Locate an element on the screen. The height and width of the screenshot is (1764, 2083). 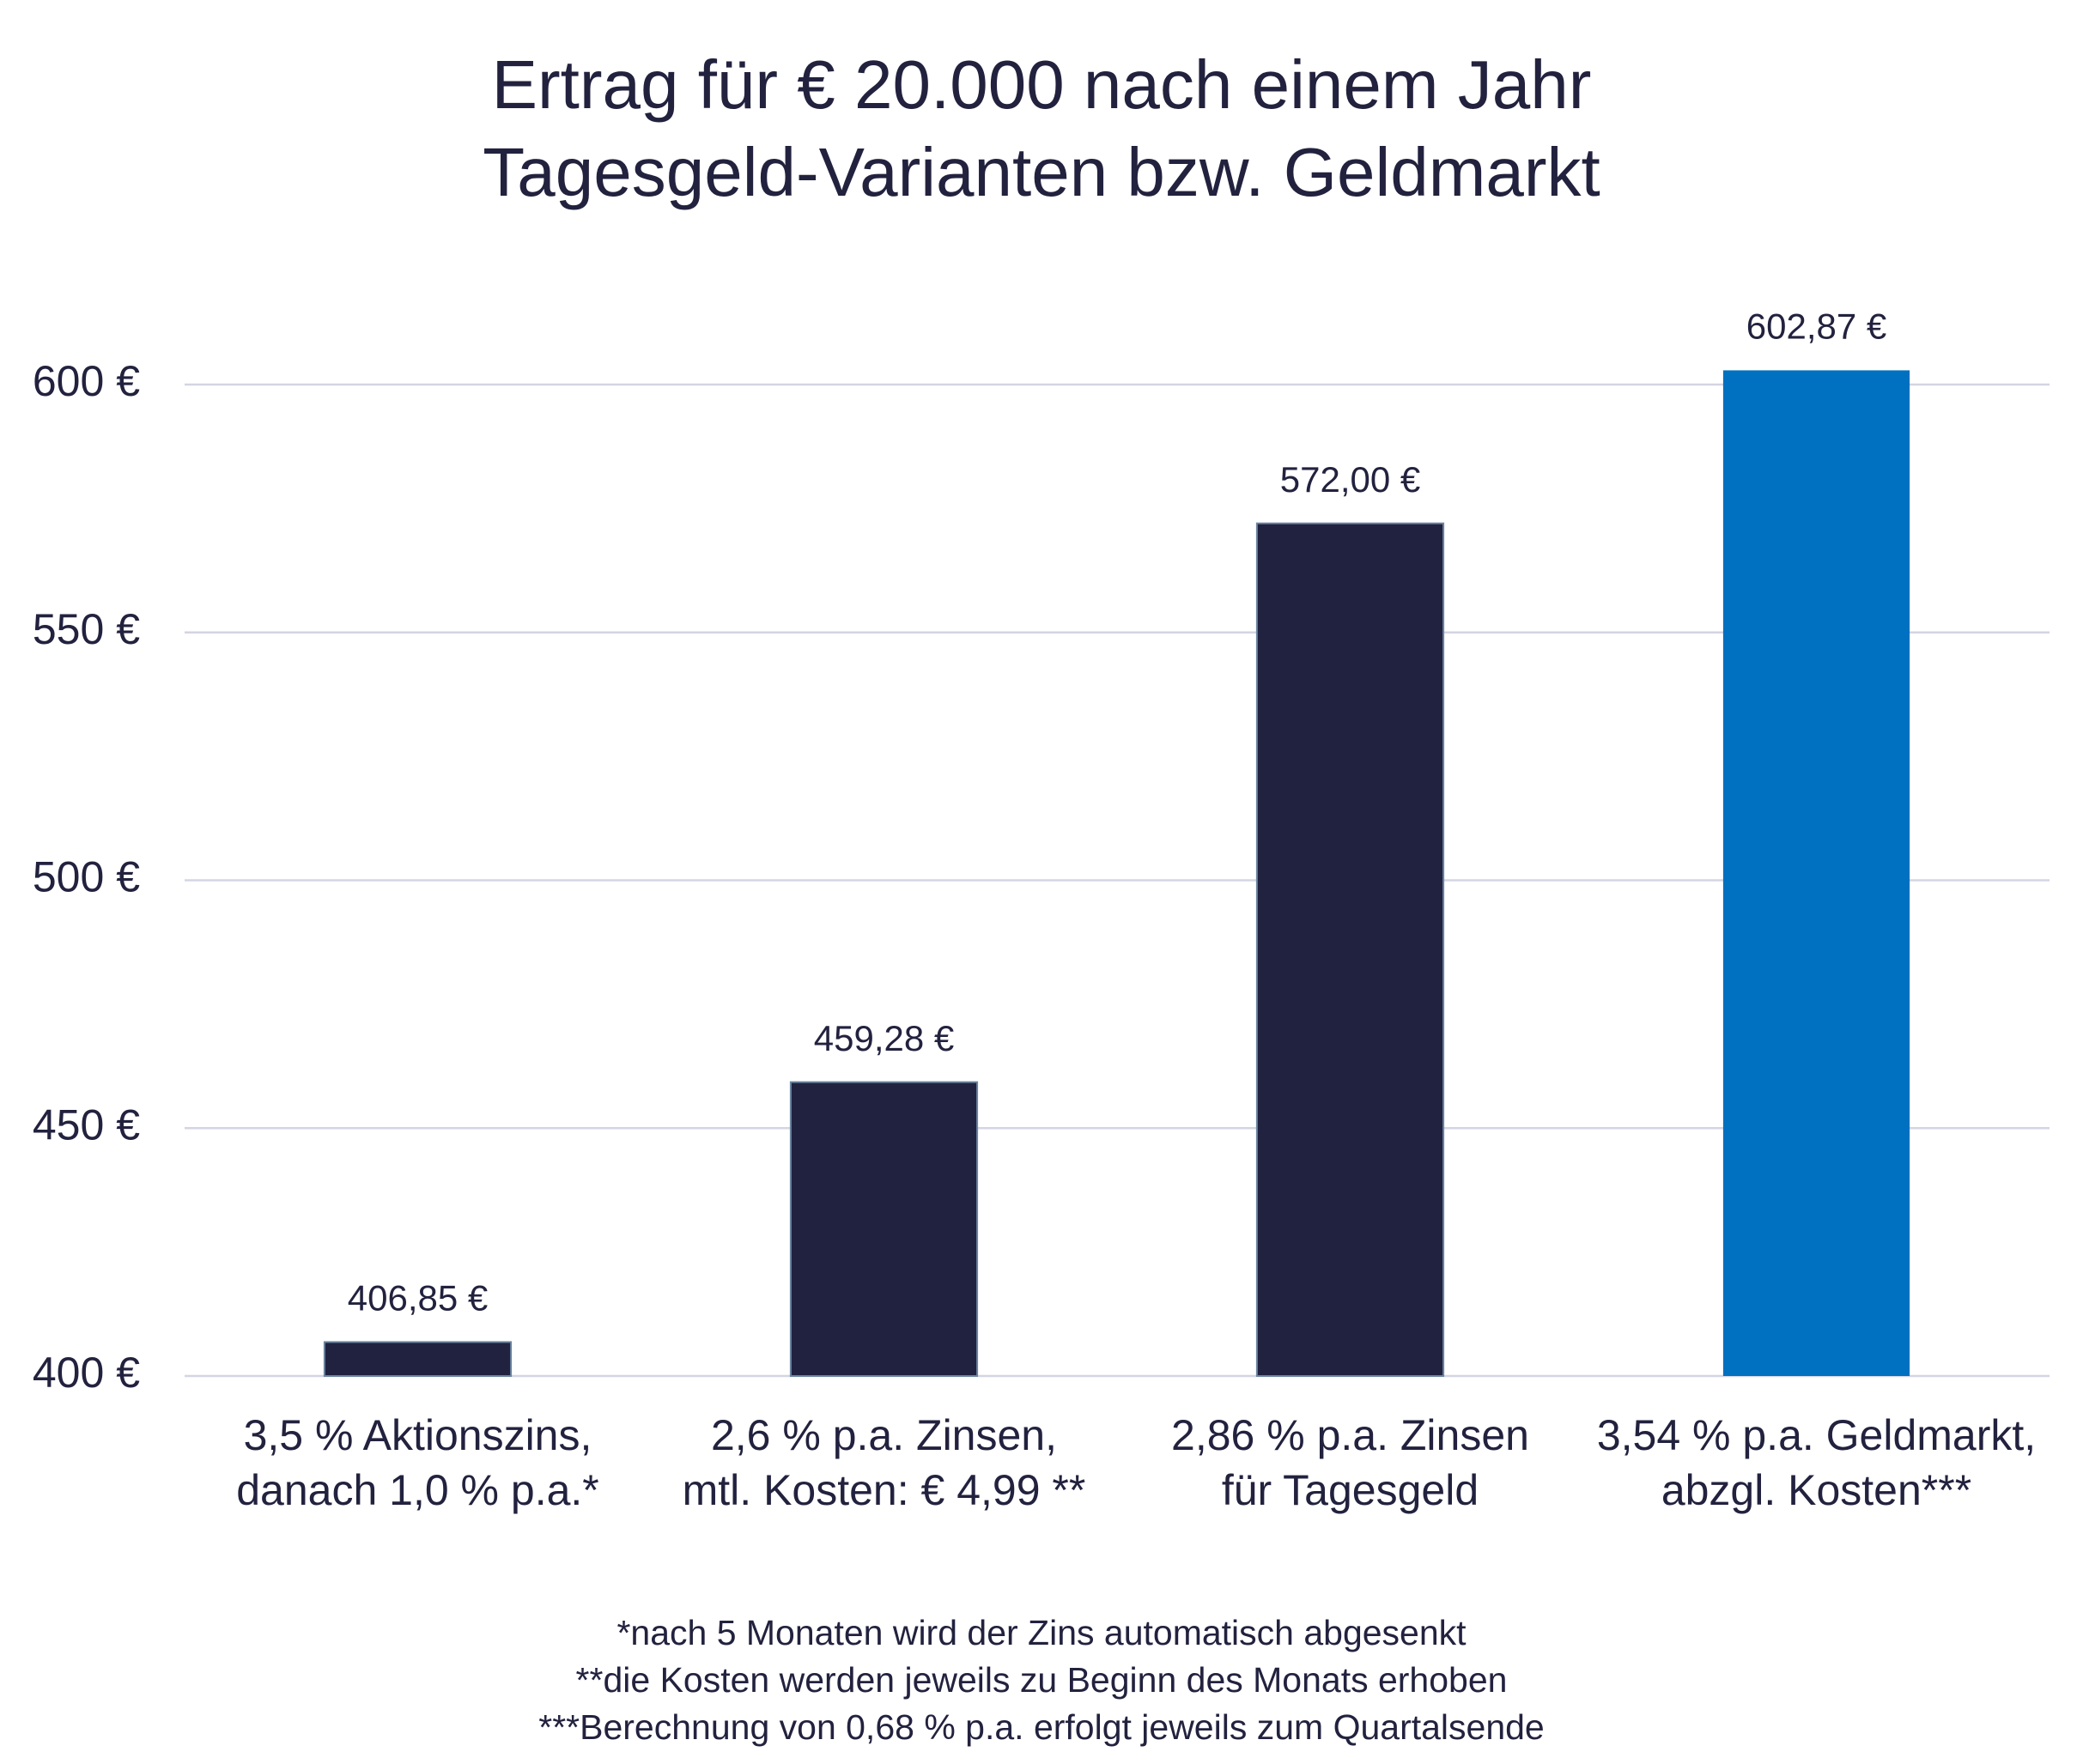
y-tick-label: 400 € is located at coordinates (86, 1373).